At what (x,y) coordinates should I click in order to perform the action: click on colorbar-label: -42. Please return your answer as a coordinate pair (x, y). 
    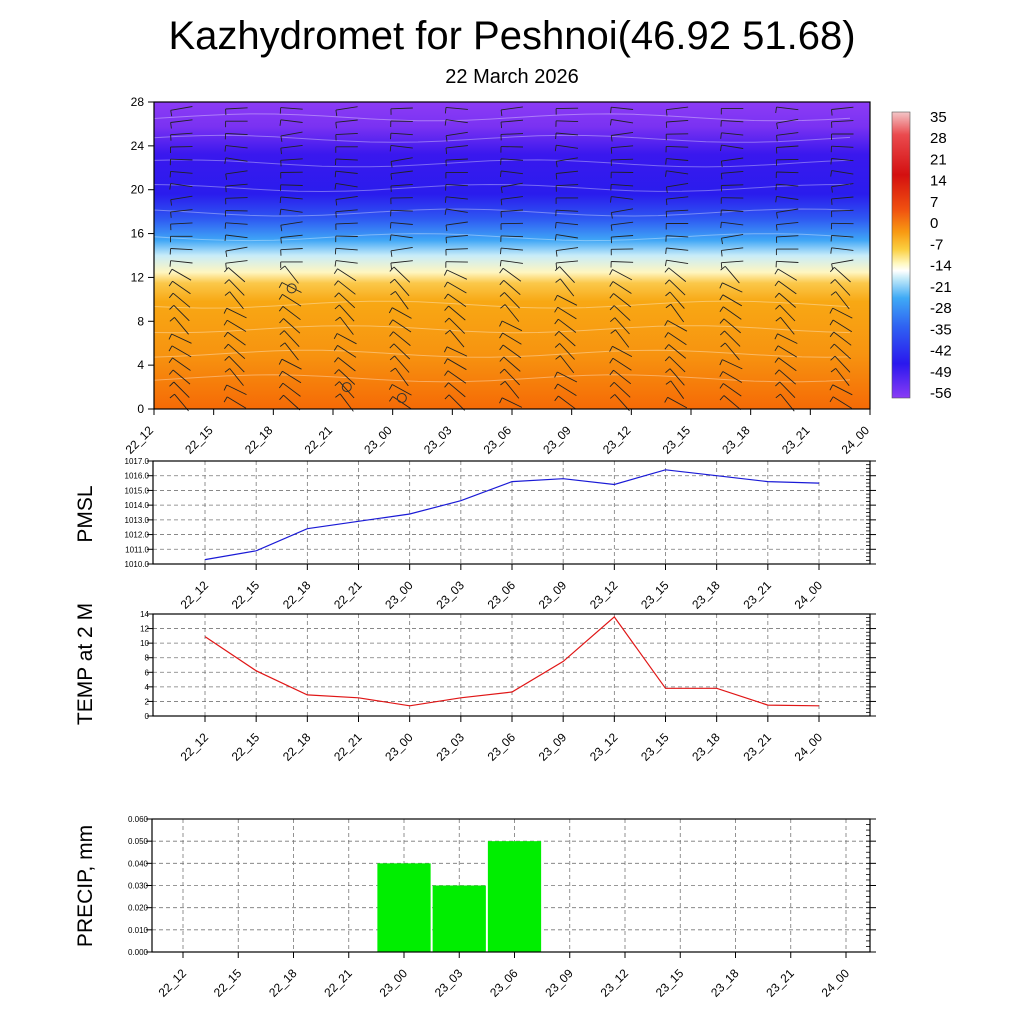
    Looking at the image, I should click on (941, 351).